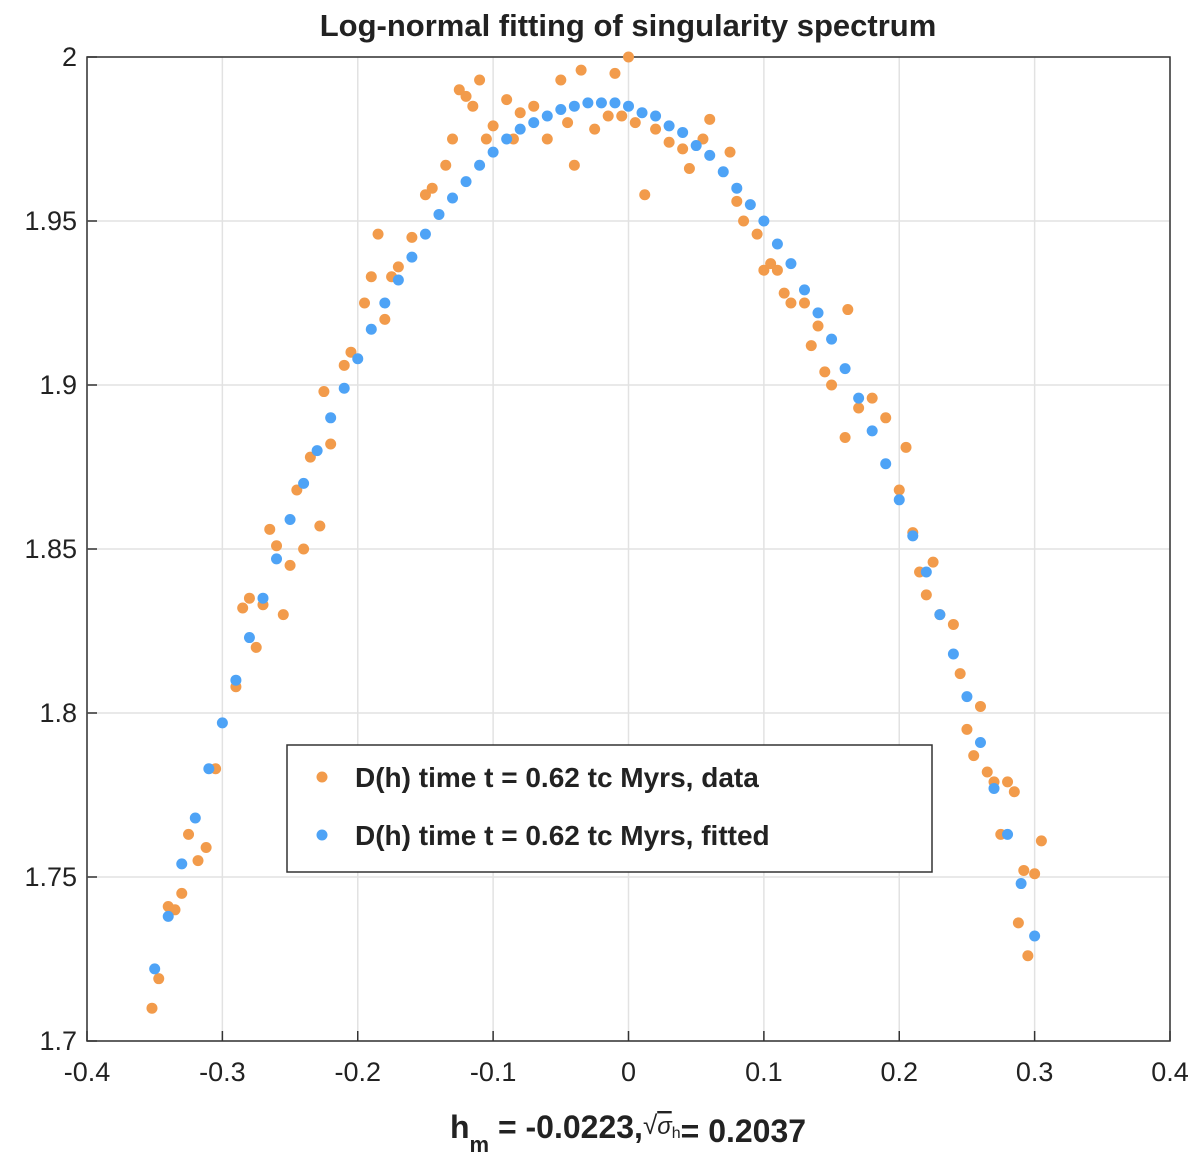 Image resolution: width=1200 pixels, height=1173 pixels. Describe the element at coordinates (628, 1133) in the screenshot. I see `x-axis-label: hm = -0.0223,√σh= 0.2037` at that location.